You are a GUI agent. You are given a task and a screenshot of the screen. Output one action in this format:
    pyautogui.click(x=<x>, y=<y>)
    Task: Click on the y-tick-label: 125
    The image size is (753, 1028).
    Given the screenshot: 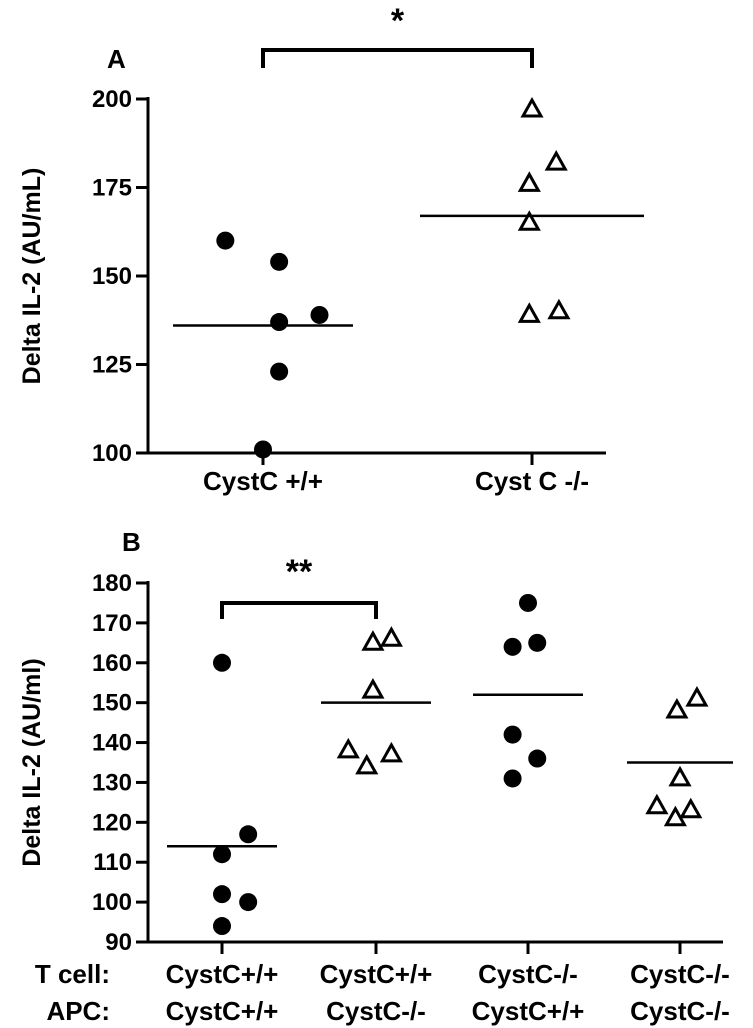 What is the action you would take?
    pyautogui.click(x=112, y=365)
    